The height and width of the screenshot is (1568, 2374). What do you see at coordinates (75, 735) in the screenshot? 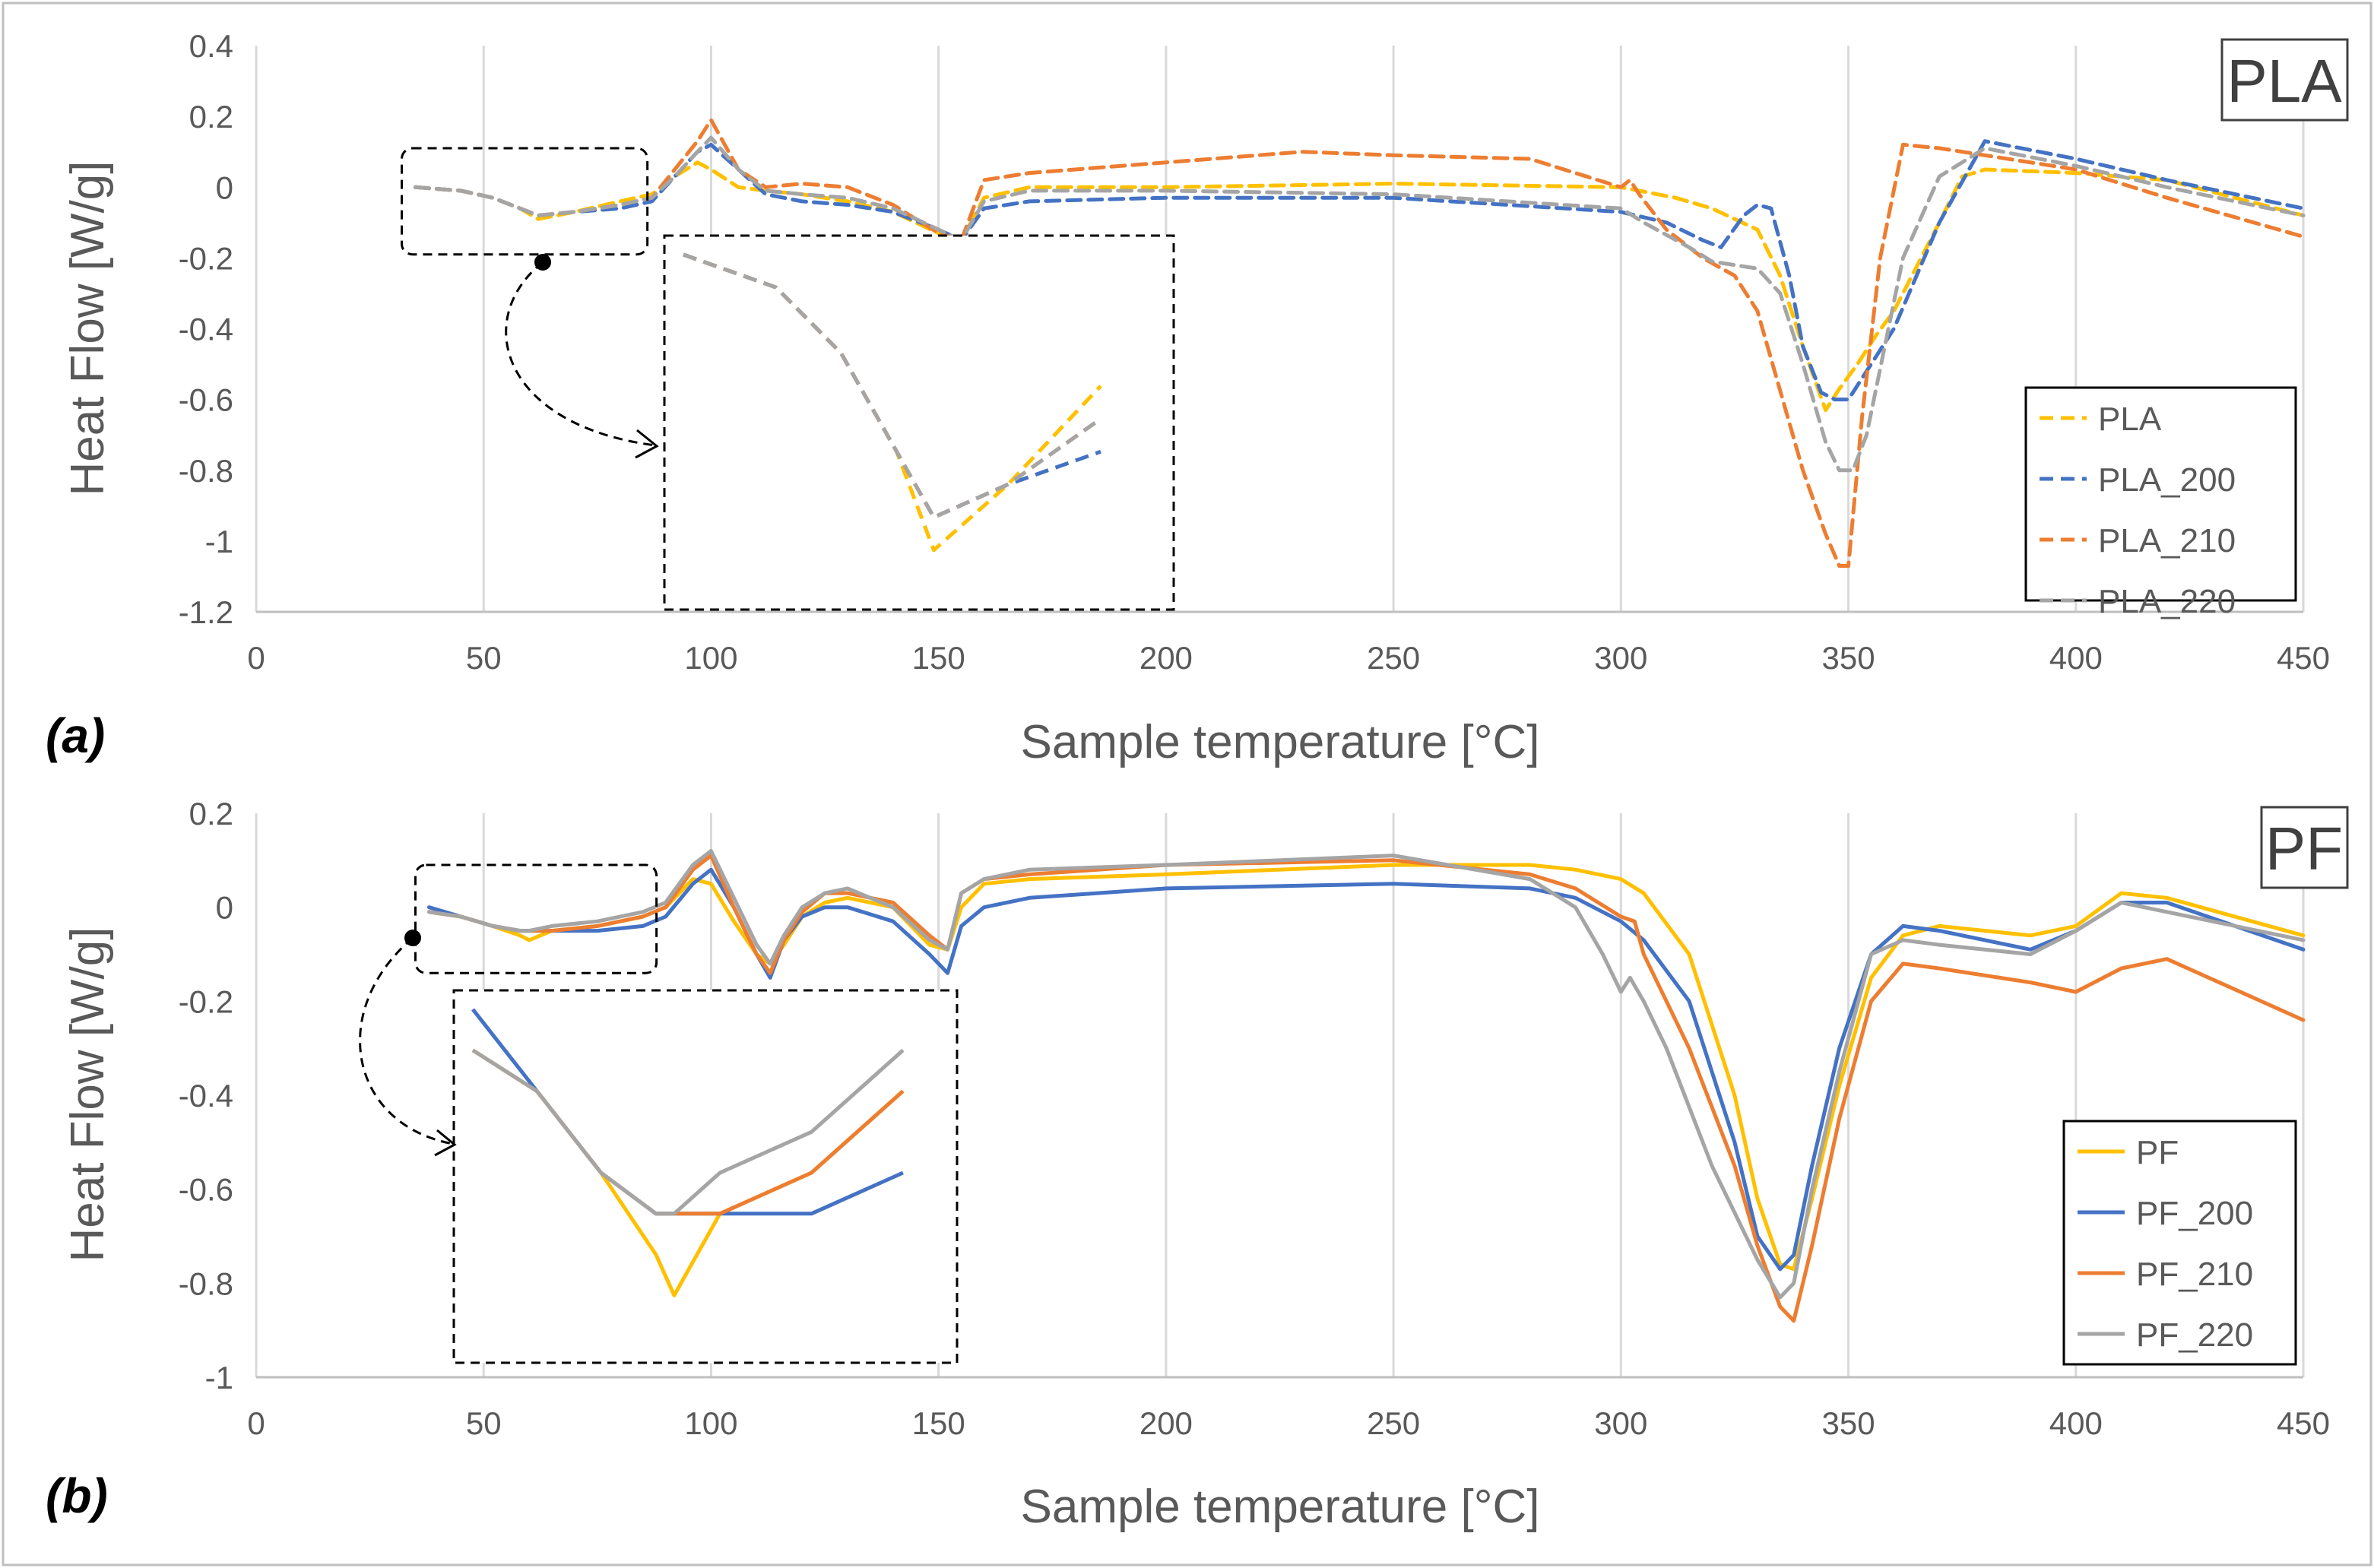
I see `panel-a-label: (a)` at bounding box center [75, 735].